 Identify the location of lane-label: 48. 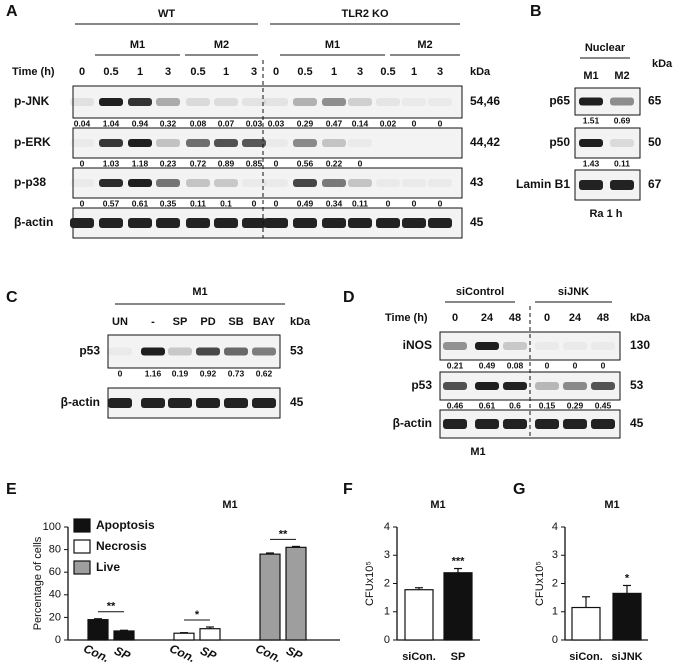
(603, 318).